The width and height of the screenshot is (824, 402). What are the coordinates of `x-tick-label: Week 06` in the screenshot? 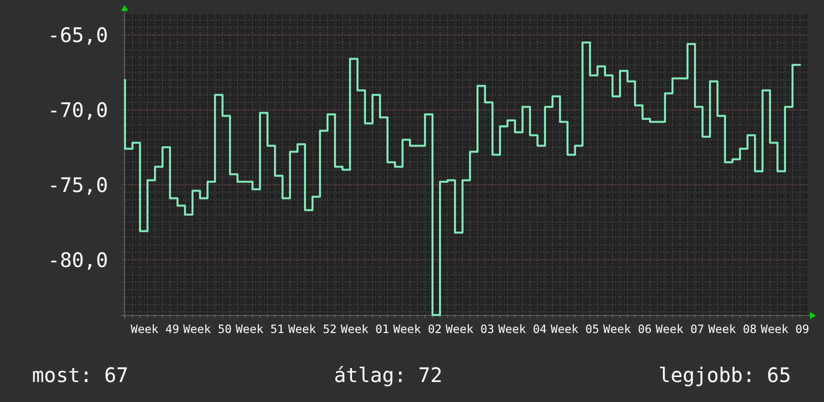 It's located at (627, 329).